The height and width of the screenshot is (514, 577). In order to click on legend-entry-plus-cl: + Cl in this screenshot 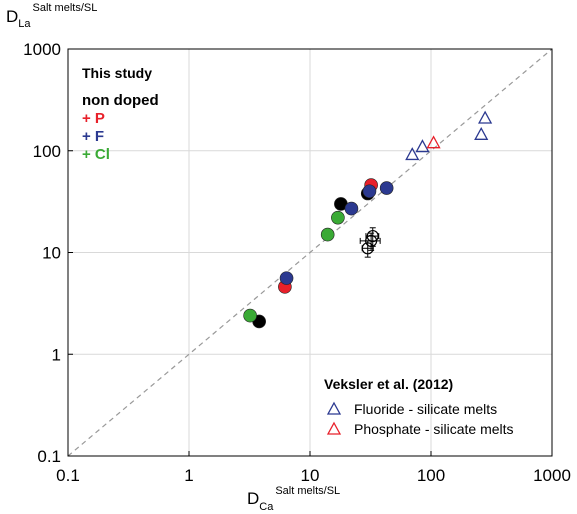, I will do `click(96, 154)`.